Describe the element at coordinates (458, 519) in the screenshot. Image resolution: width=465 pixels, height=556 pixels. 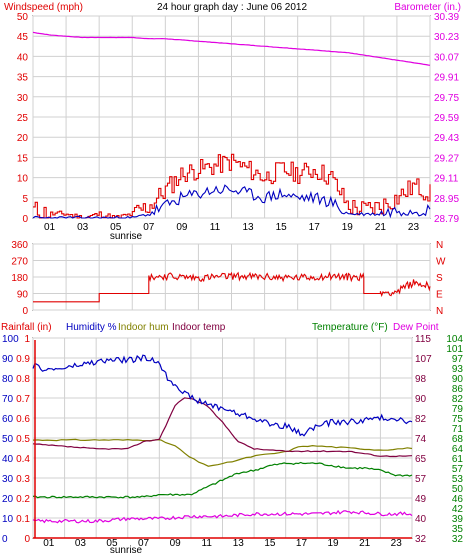
I see `outdoor-temp-tick-label: 39` at that location.